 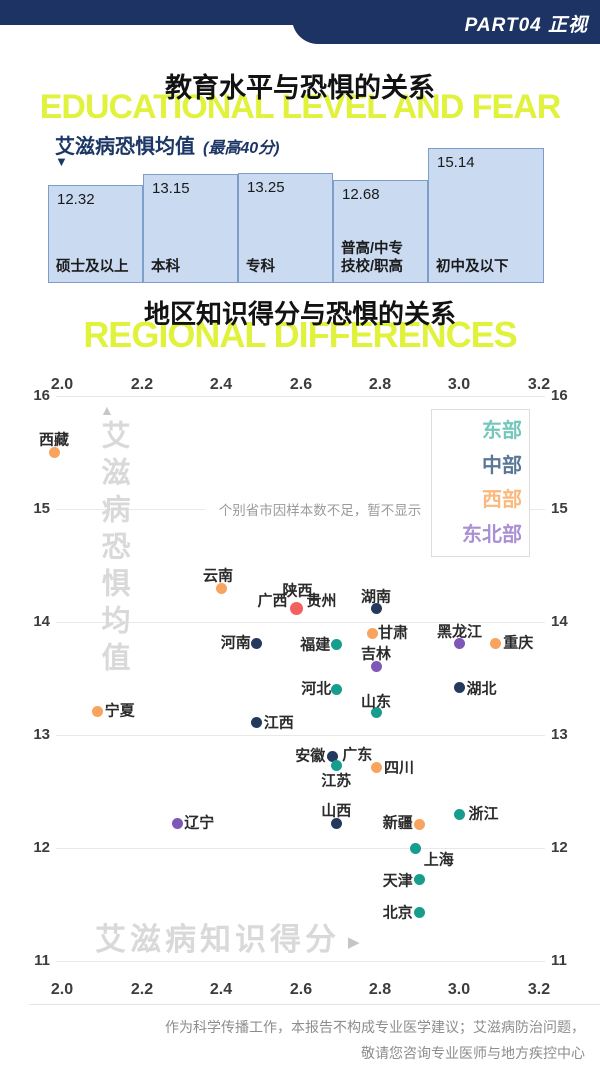 What do you see at coordinates (380, 231) in the screenshot?
I see `bar-普高/中专: 12.68 普高/中专 技校/职高` at bounding box center [380, 231].